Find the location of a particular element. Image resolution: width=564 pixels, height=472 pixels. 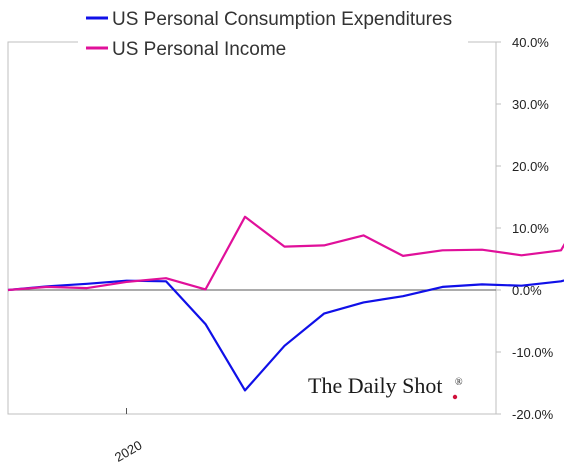

watermark-text: The Daily Shot is located at coordinates (375, 385).